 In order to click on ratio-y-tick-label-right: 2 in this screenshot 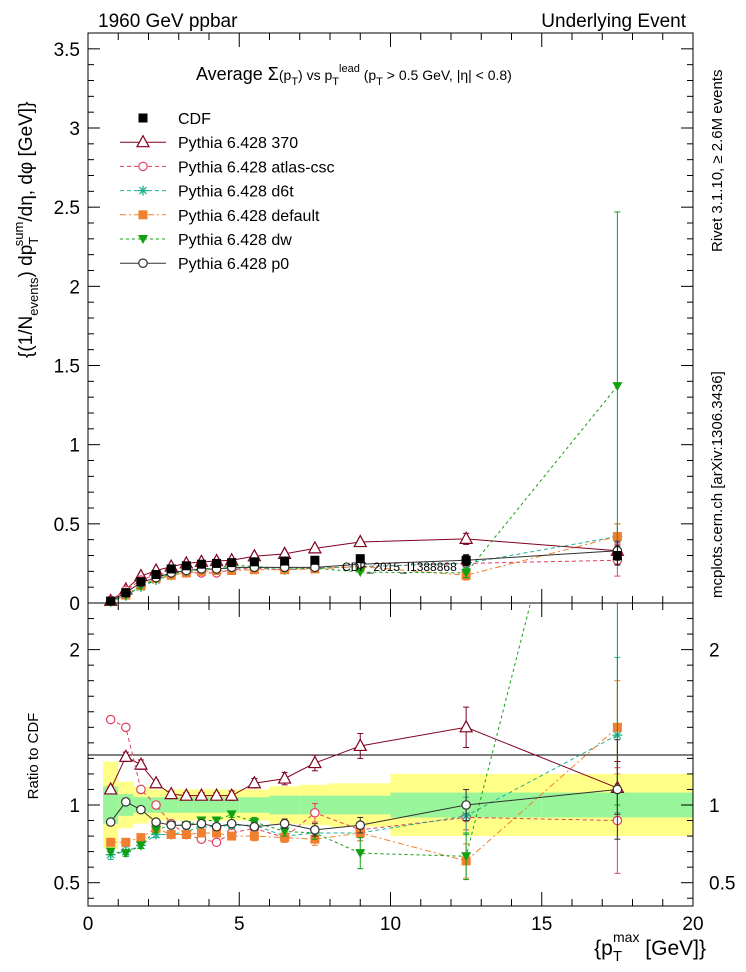, I will do `click(714, 651)`.